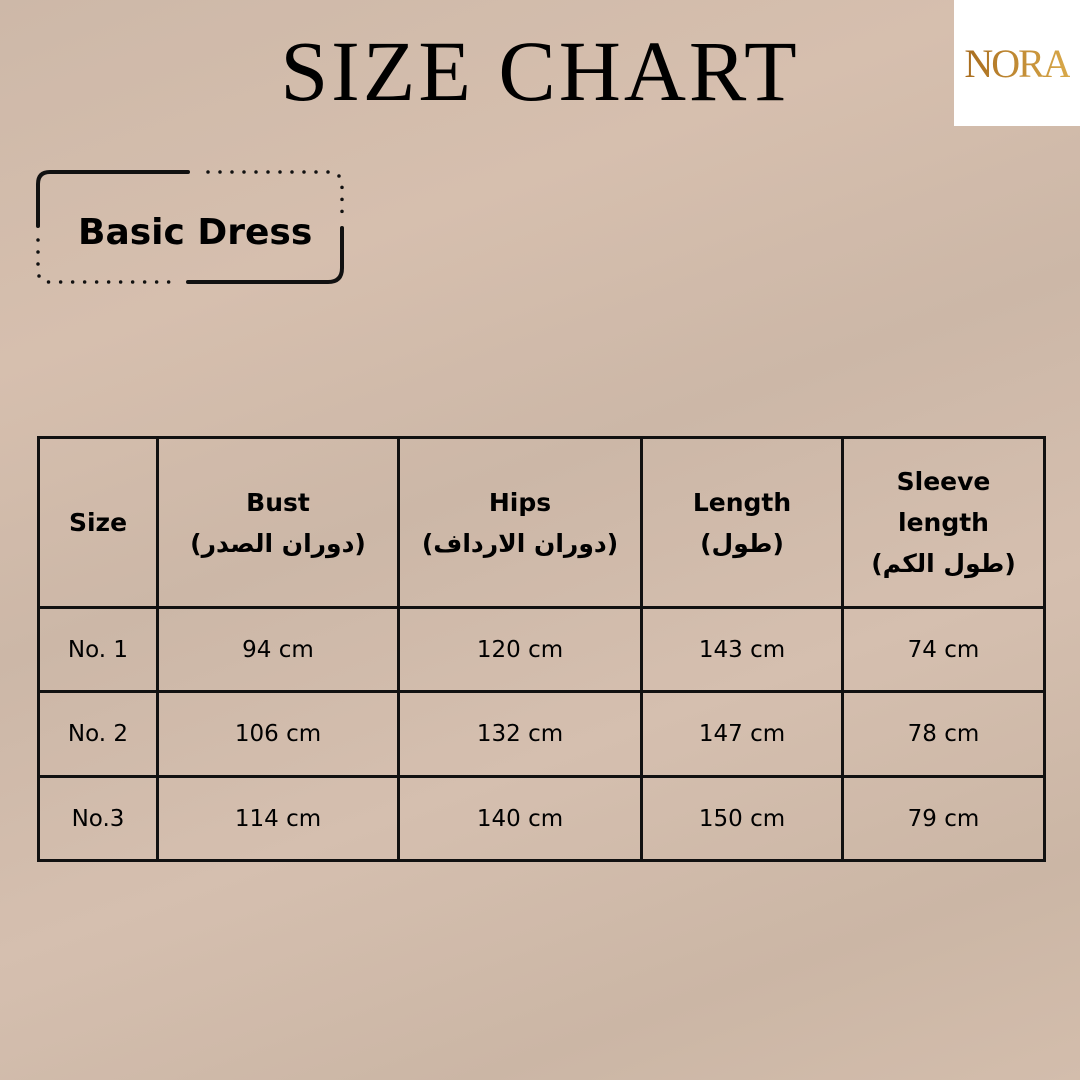 This screenshot has width=1080, height=1080. Describe the element at coordinates (943, 563) in the screenshot. I see `header-sleeve-arabic: (طول الكم)` at that location.